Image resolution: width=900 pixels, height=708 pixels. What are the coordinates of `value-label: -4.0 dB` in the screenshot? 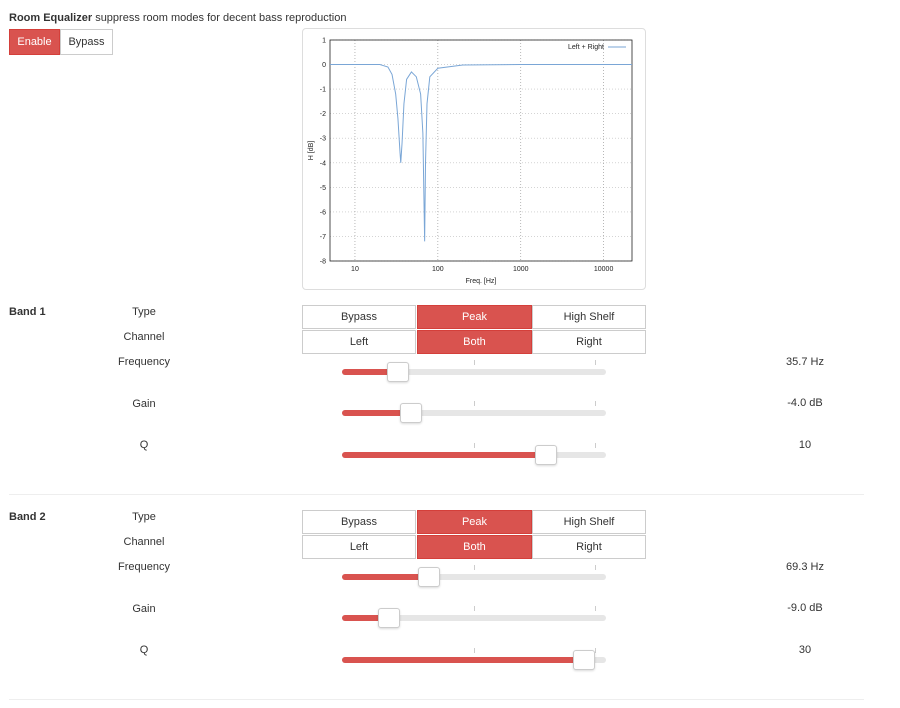 It's located at (805, 403).